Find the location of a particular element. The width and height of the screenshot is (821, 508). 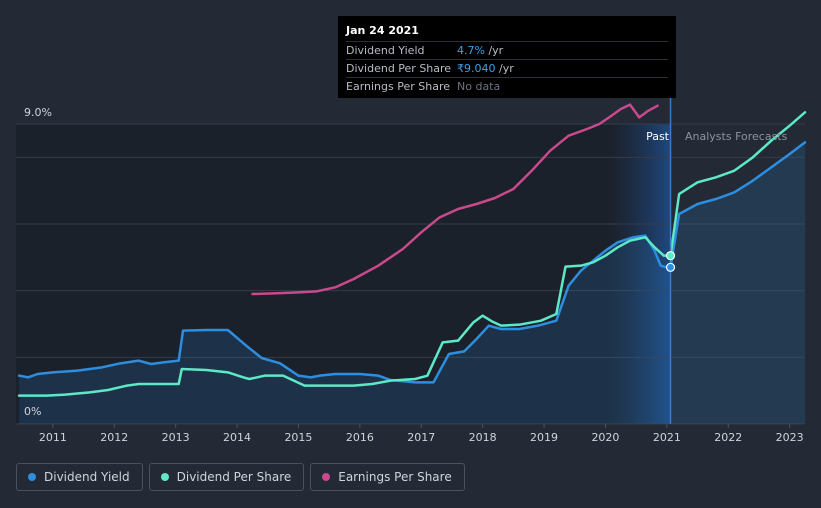

markers is located at coordinates (670, 261).